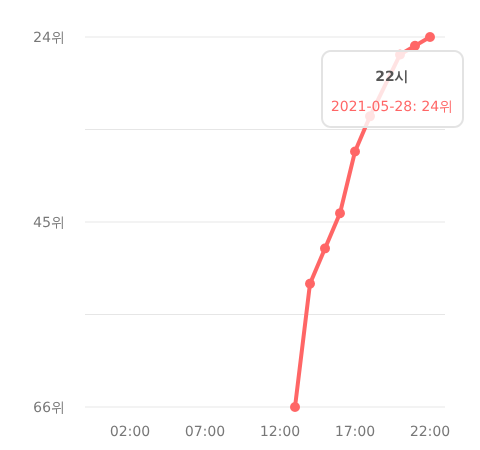  I want to click on y-tick-label: 45위, so click(49, 222).